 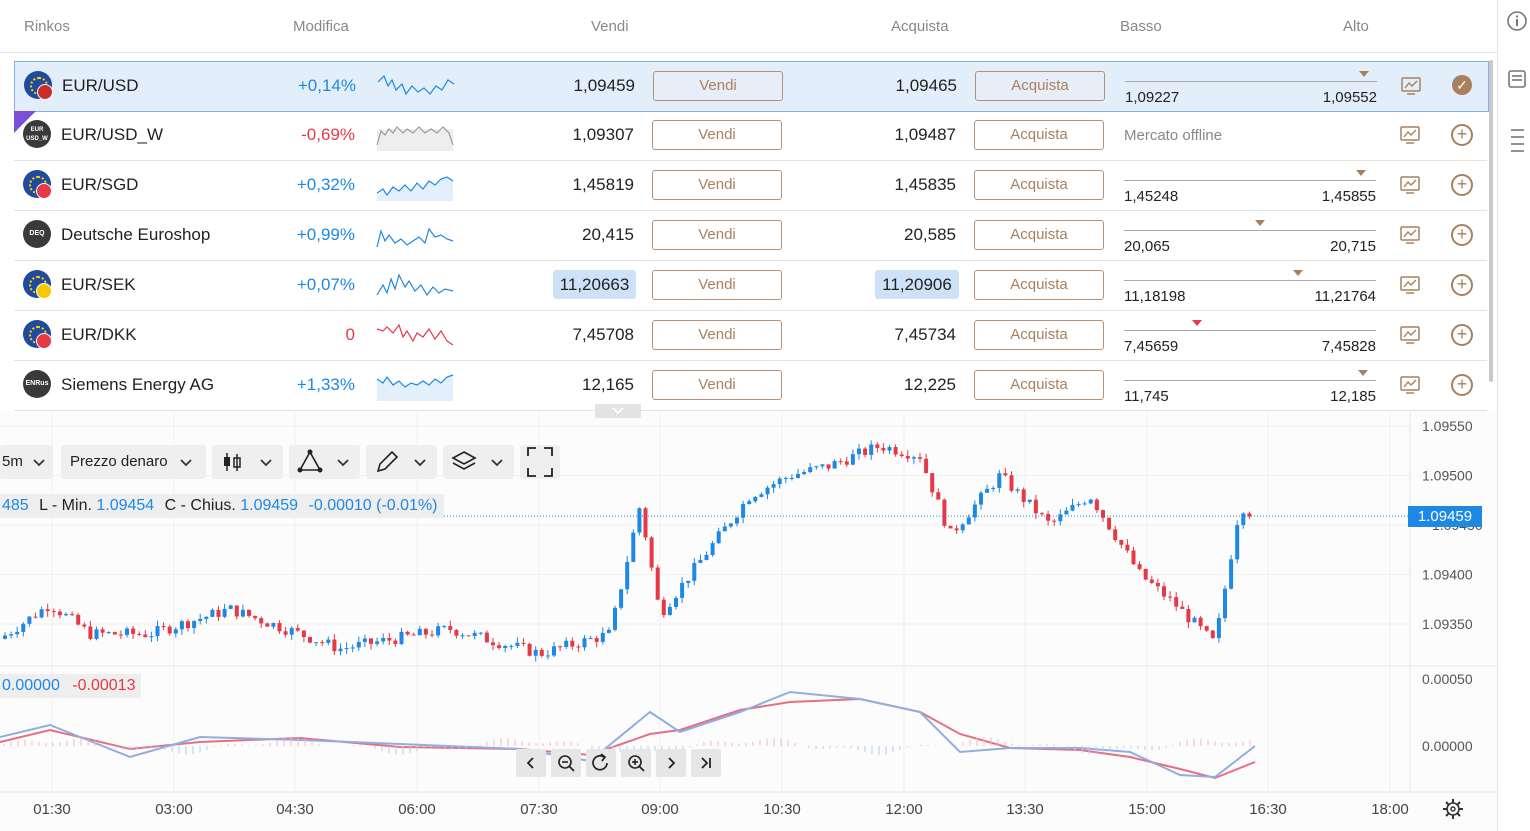 What do you see at coordinates (44, 191) in the screenshot?
I see `currency-flag-icon` at bounding box center [44, 191].